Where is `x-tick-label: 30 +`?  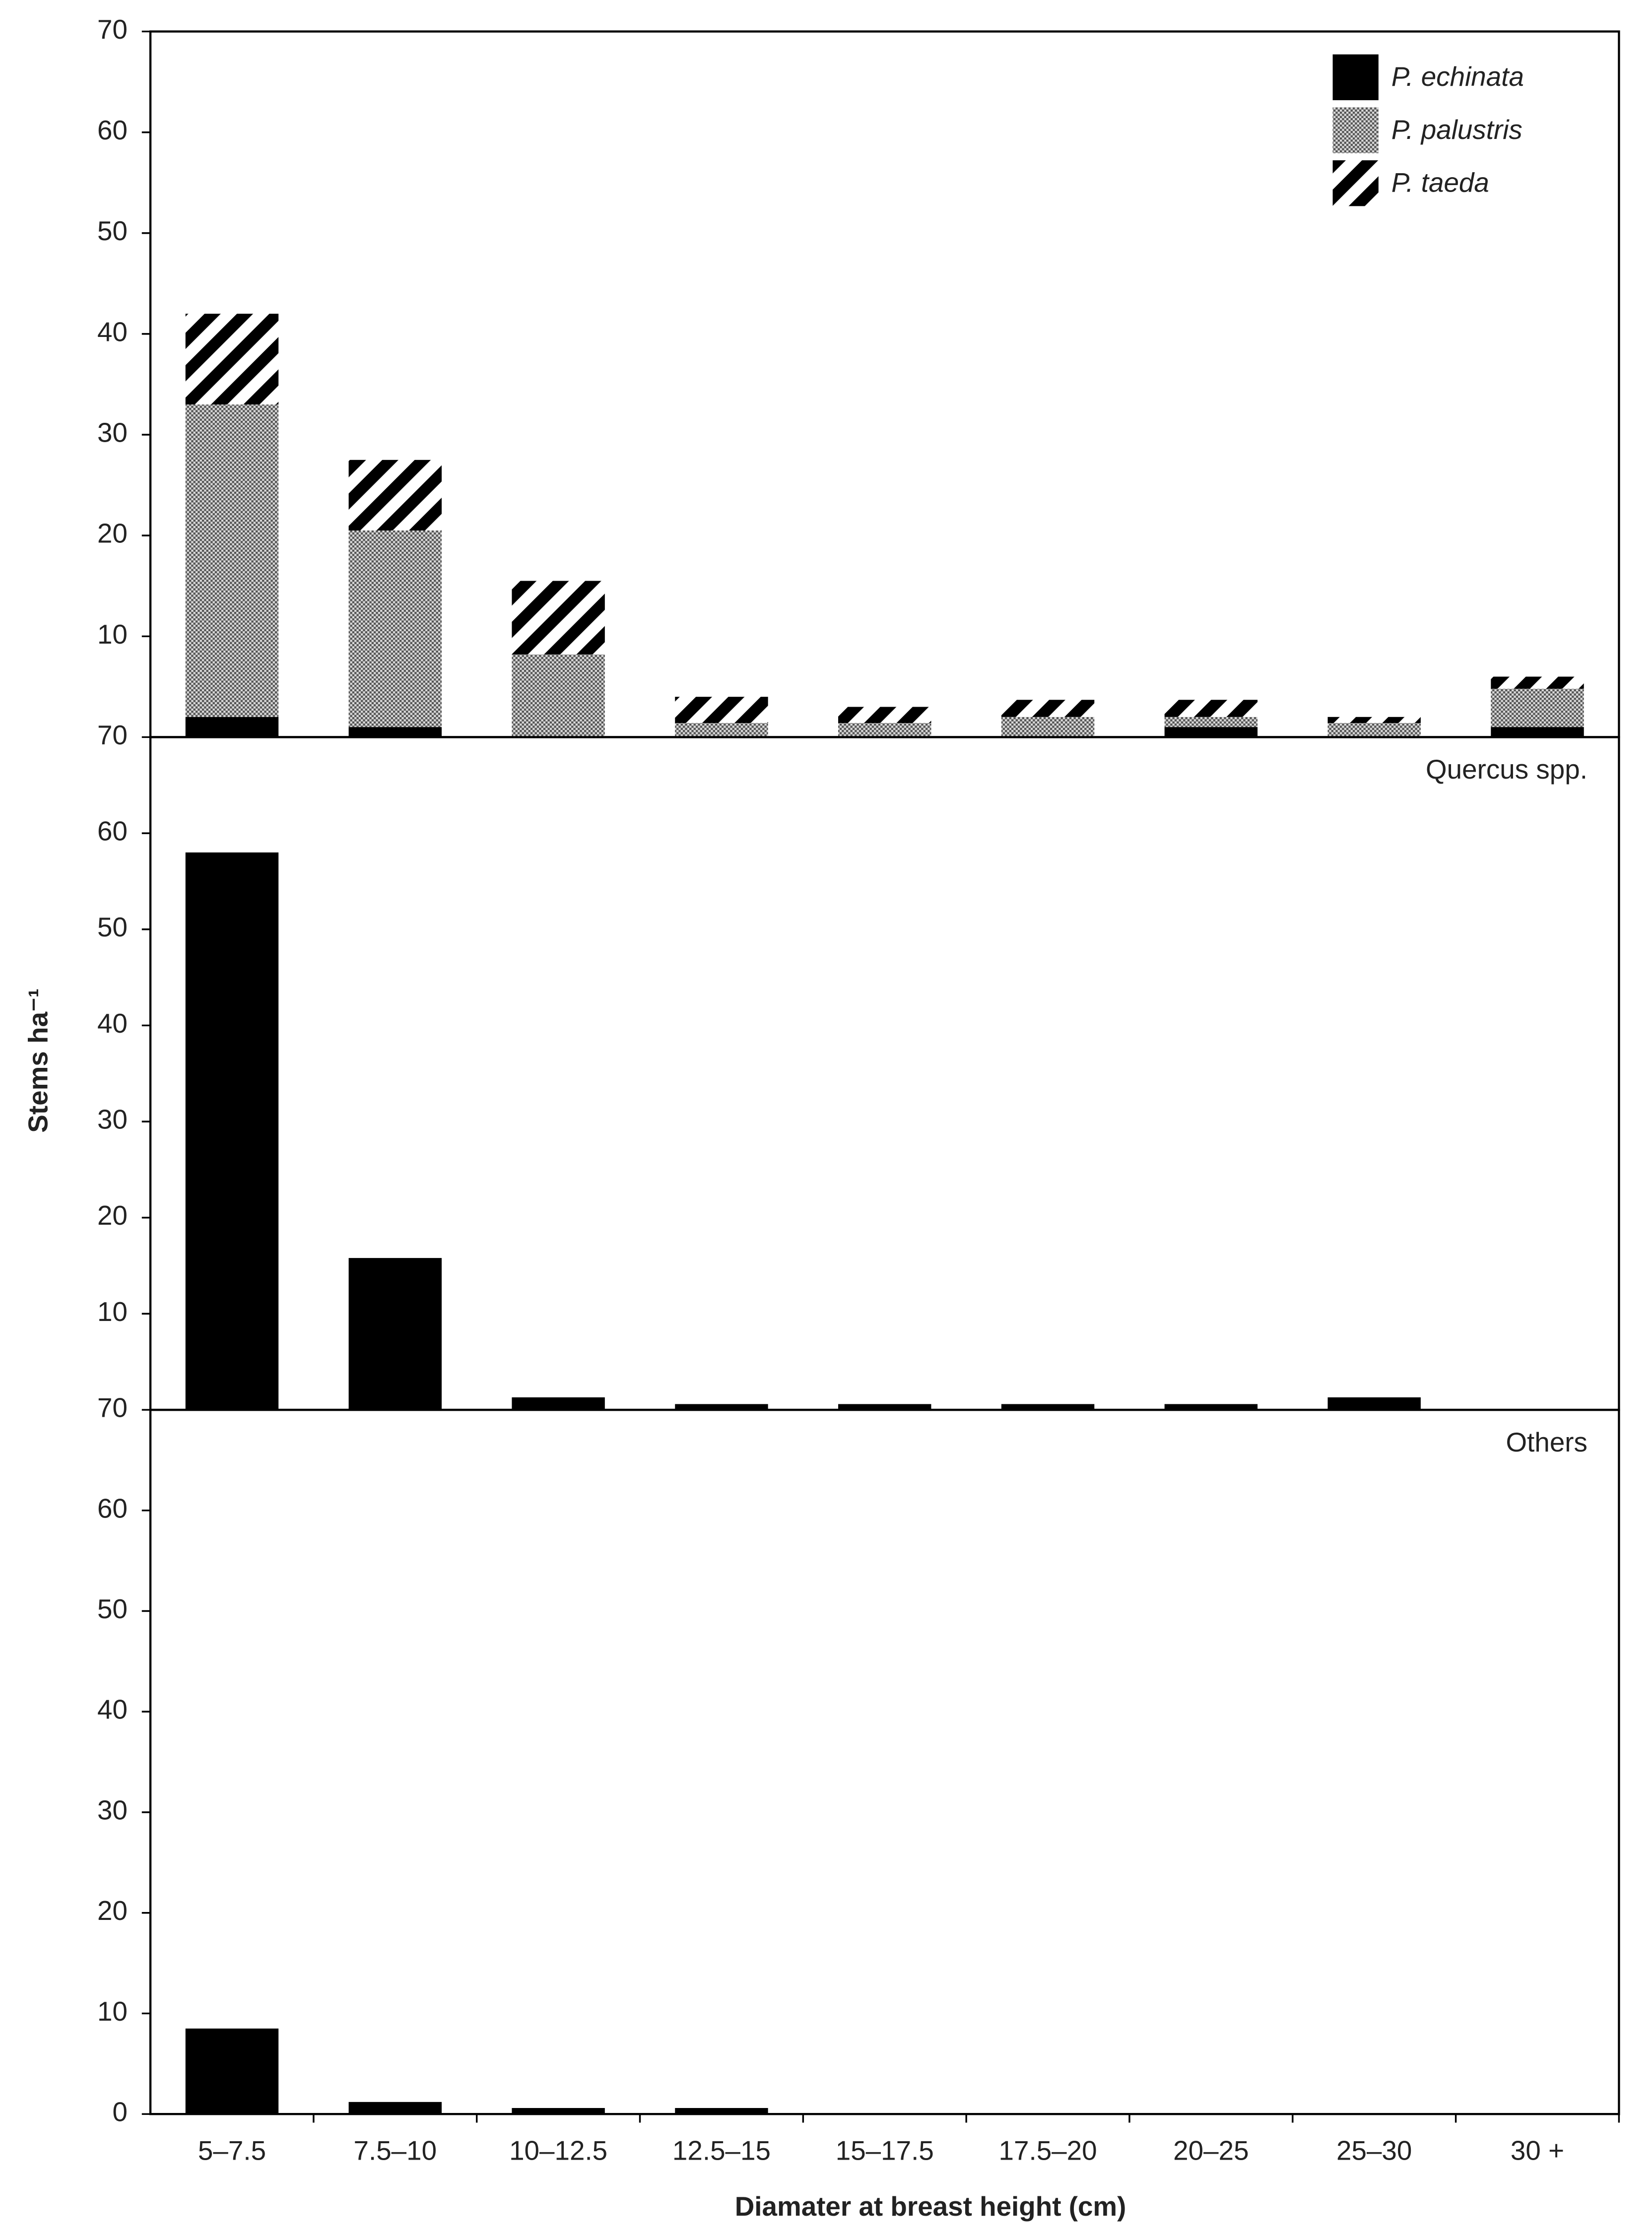
x-tick-label: 30 + is located at coordinates (1537, 2150).